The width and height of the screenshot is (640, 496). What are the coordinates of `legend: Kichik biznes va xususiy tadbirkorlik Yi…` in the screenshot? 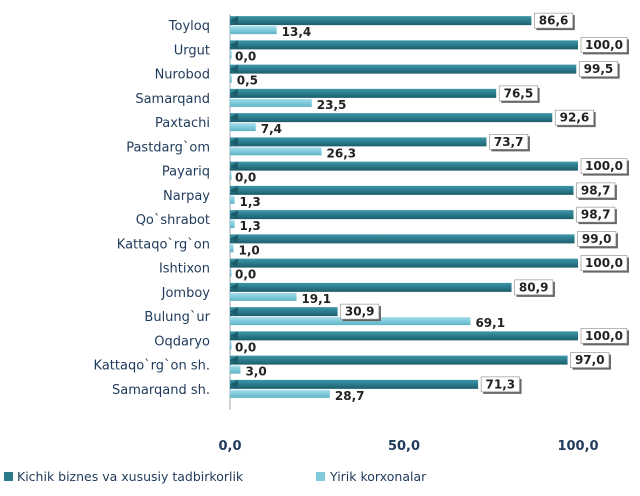 It's located at (215, 476).